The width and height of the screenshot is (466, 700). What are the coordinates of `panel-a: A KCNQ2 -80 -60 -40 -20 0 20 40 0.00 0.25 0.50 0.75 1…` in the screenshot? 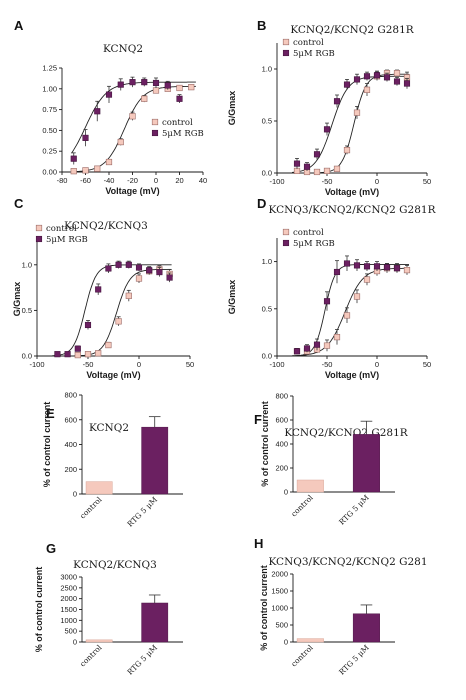 It's located at (110, 107).